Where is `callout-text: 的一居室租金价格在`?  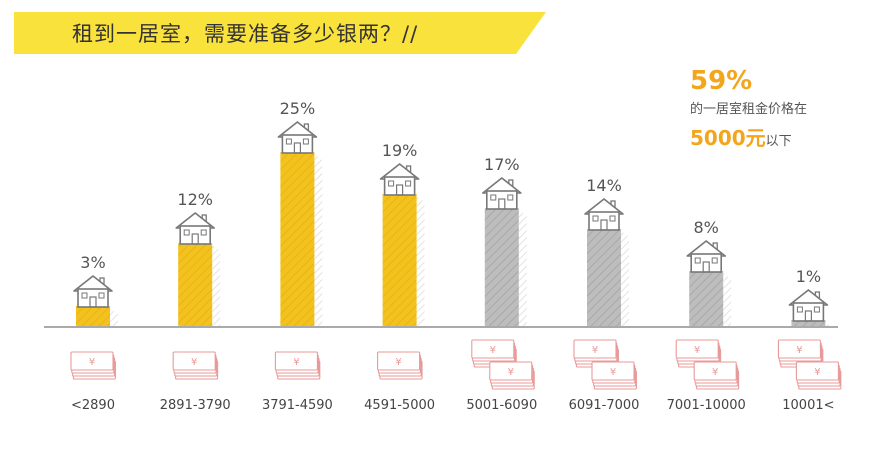
callout-text: 的一居室租金价格在 is located at coordinates (749, 109).